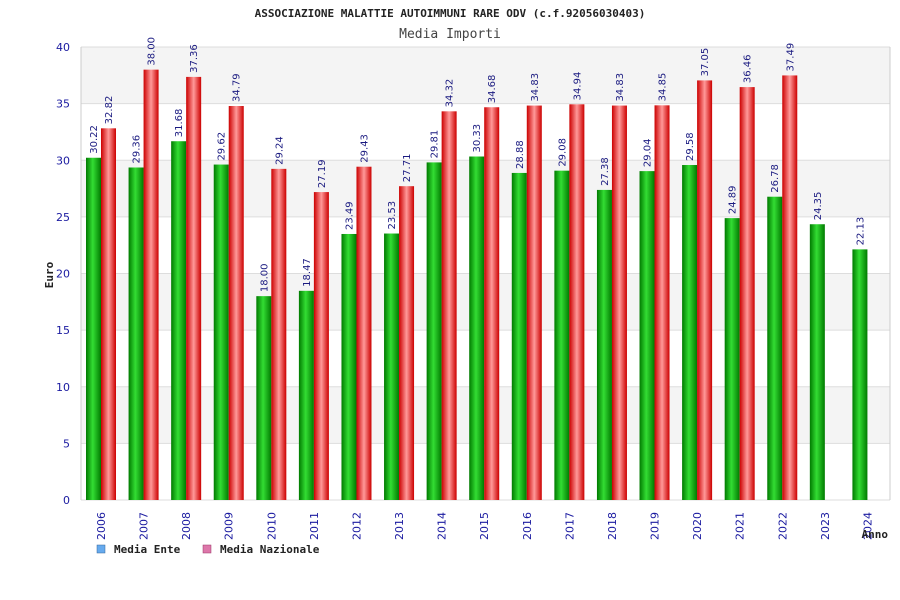 Image resolution: width=900 pixels, height=600 pixels. Describe the element at coordinates (356, 526) in the screenshot. I see `x-tick-label: 2012` at that location.